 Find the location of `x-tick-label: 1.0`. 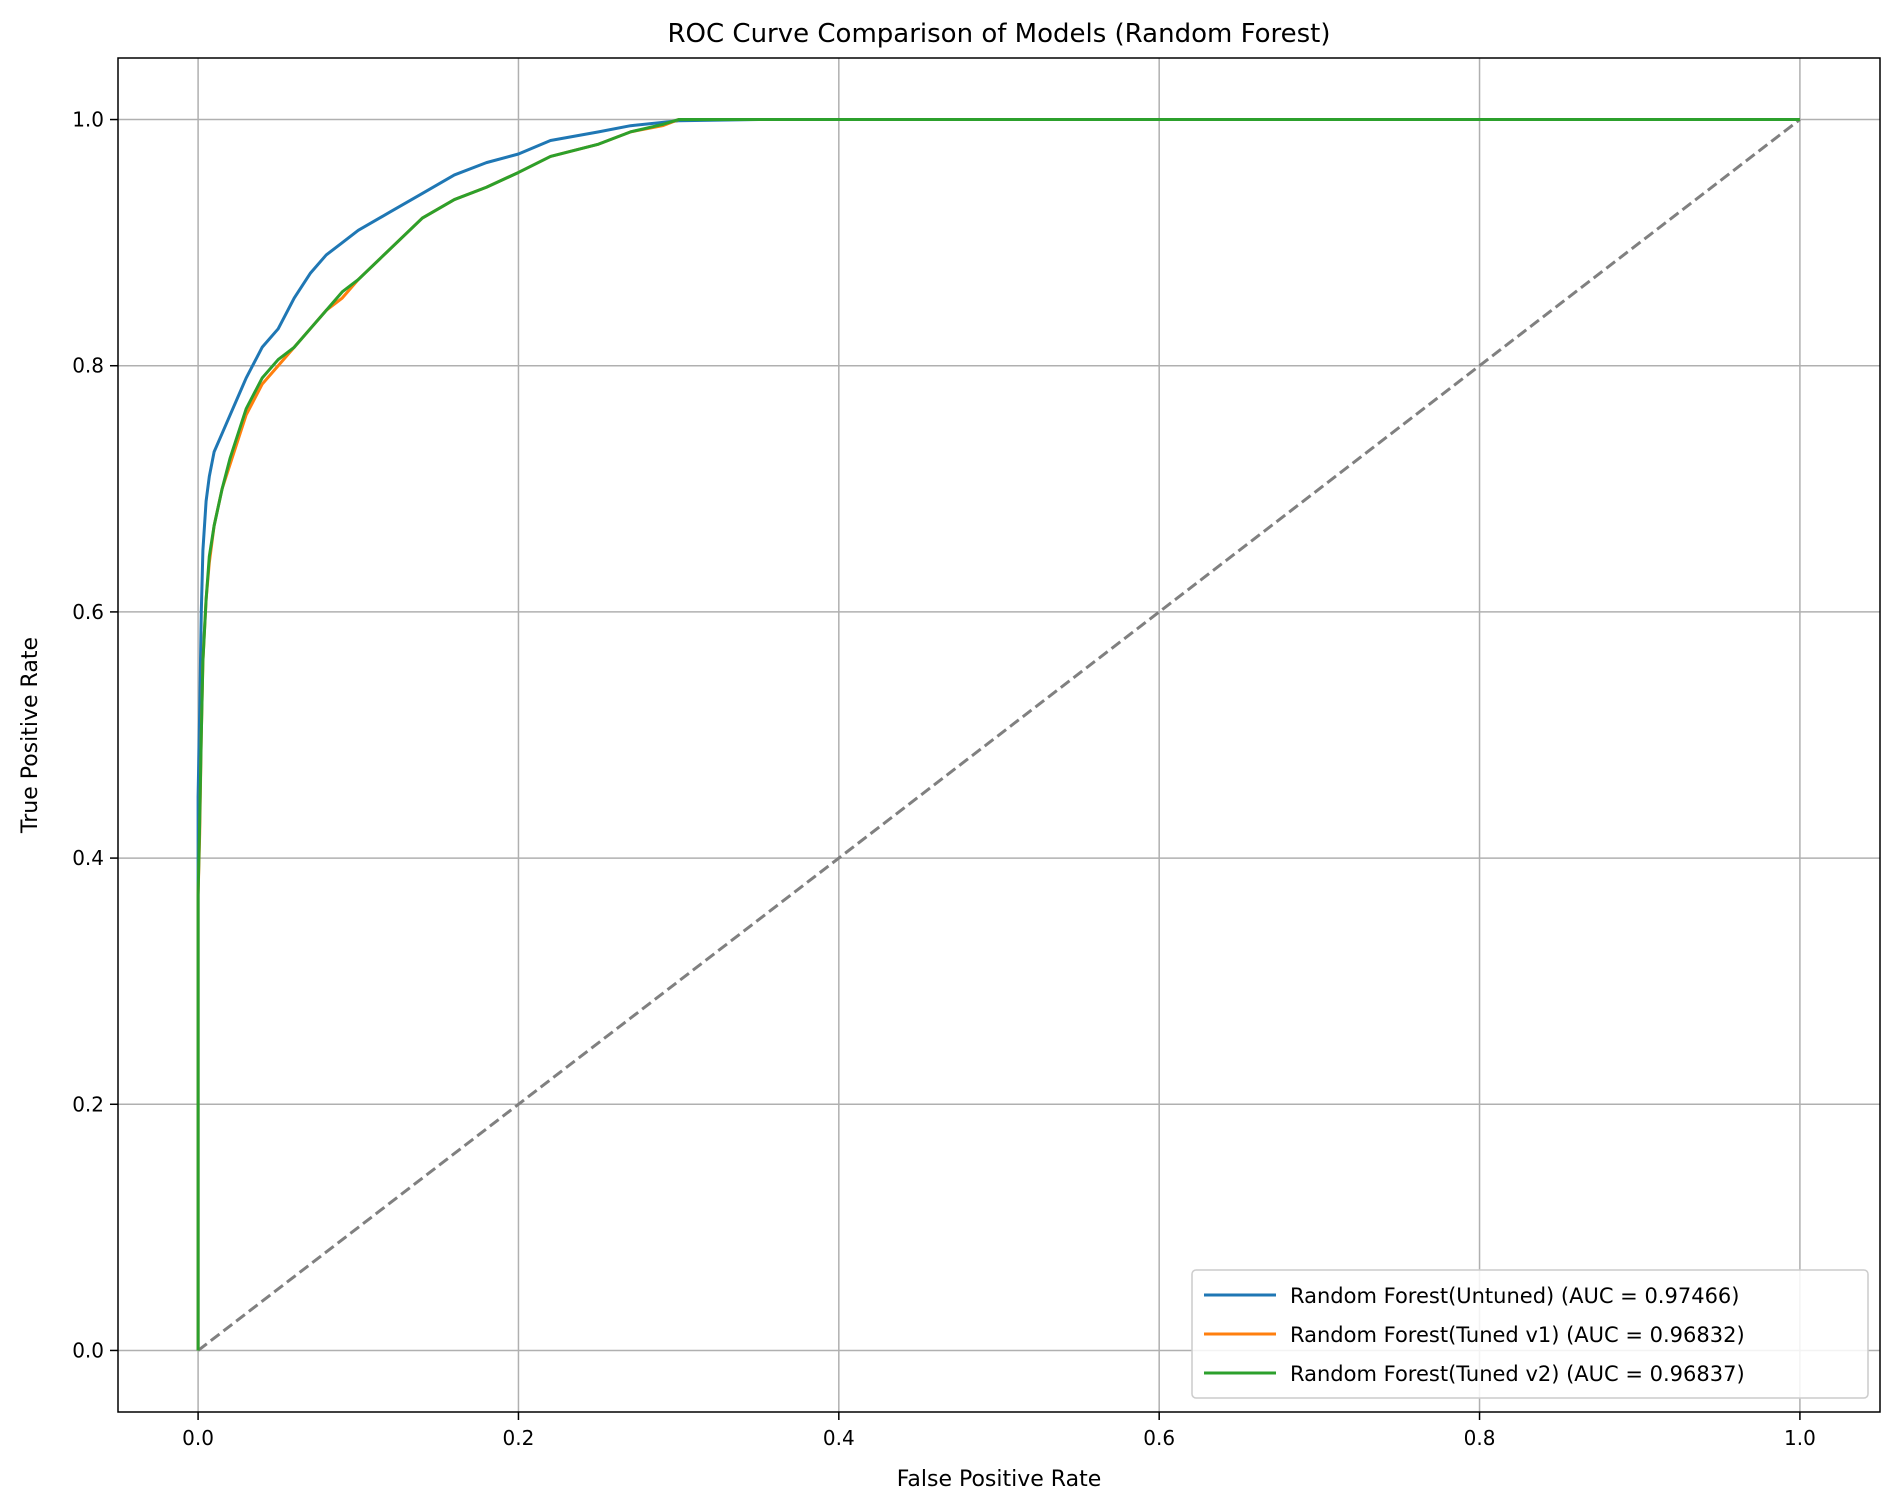

x-tick-label: 1.0 is located at coordinates (1800, 1438).